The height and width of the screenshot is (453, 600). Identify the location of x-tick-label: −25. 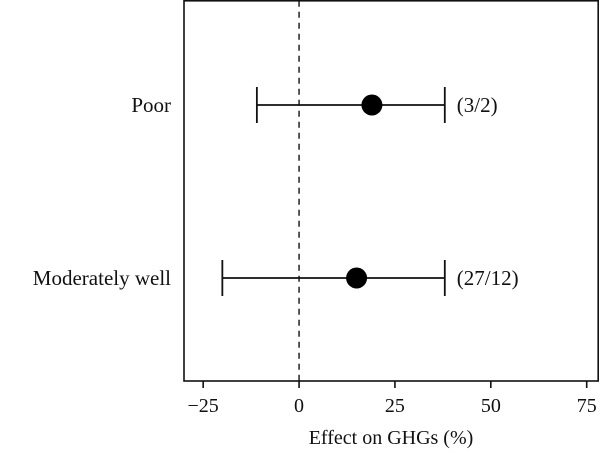
(203, 406).